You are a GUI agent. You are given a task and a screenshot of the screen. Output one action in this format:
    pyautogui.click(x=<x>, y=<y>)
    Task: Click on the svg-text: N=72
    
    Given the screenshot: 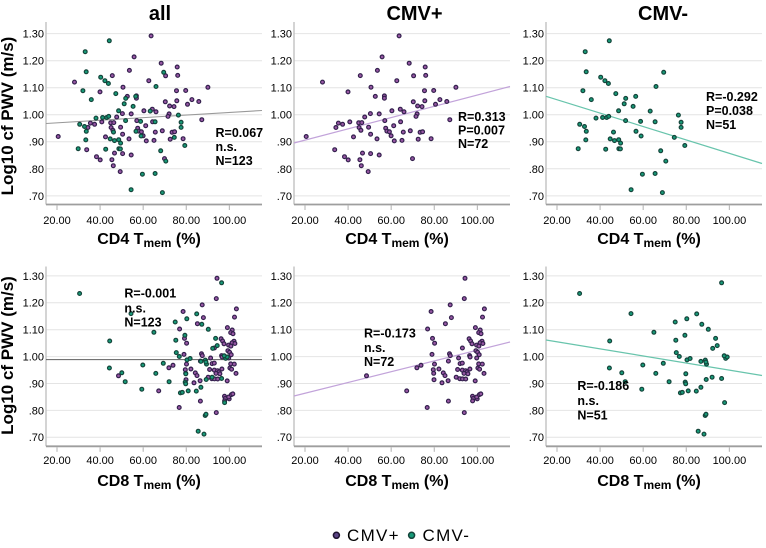 What is the action you would take?
    pyautogui.click(x=379, y=362)
    